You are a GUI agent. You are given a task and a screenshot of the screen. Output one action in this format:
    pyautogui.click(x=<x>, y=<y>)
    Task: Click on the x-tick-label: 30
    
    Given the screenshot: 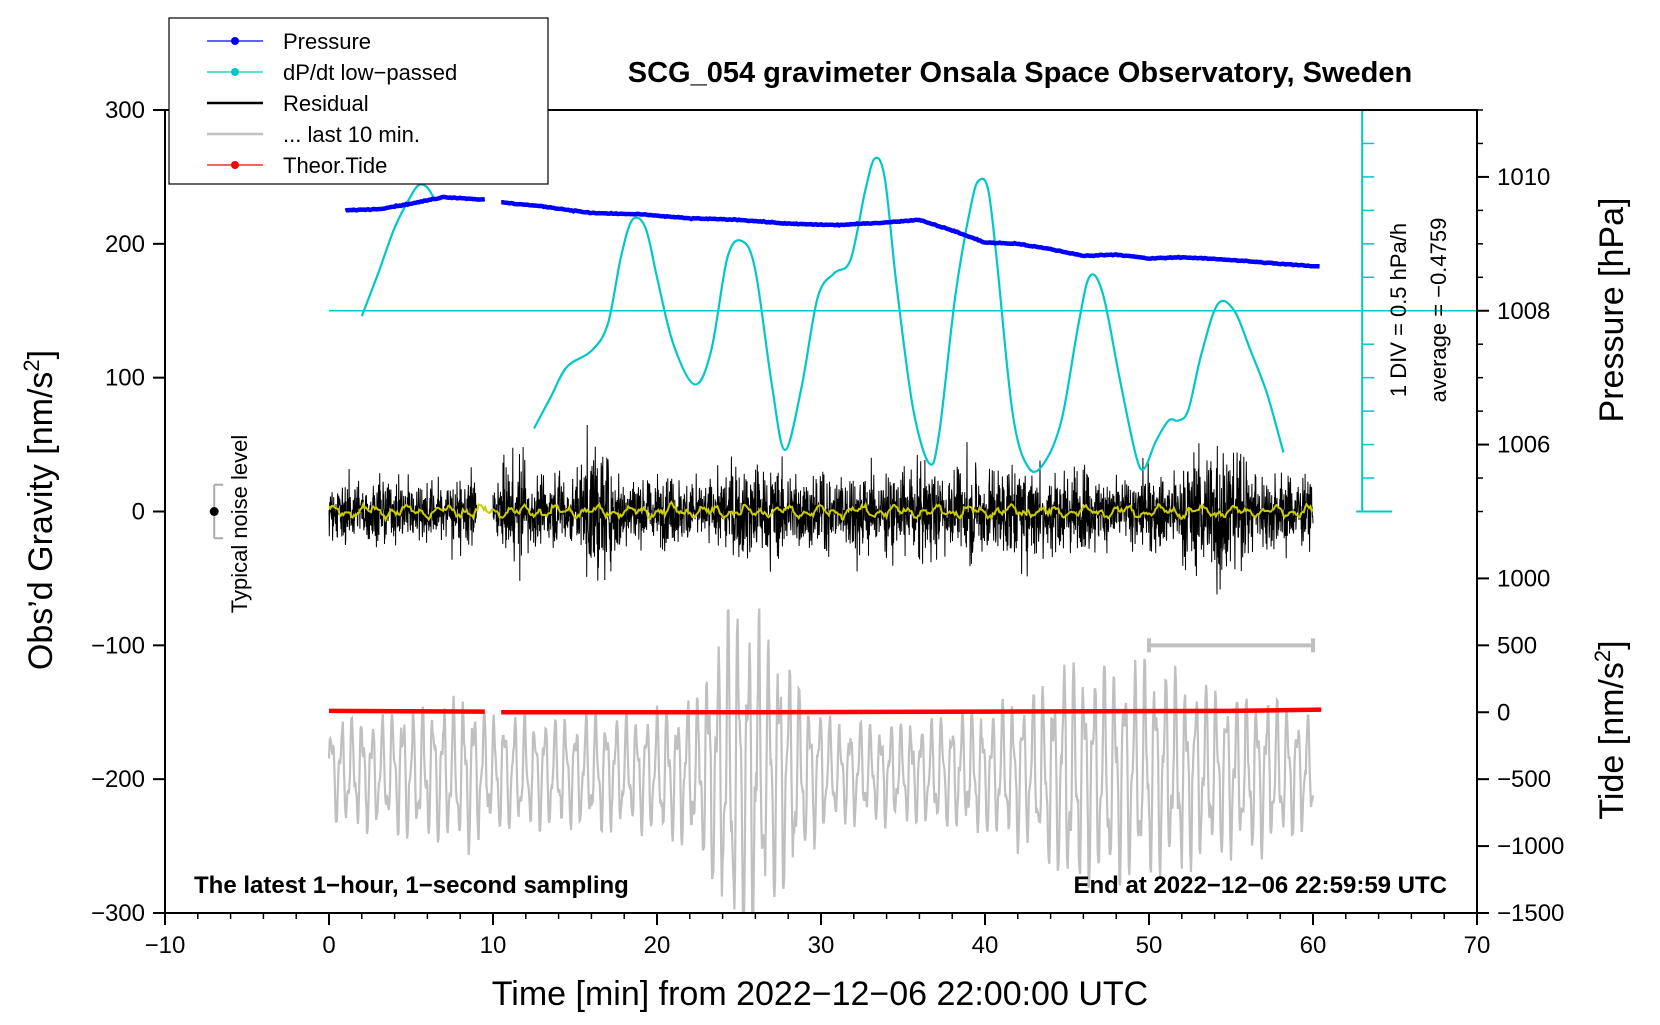 What is the action you would take?
    pyautogui.click(x=821, y=945)
    